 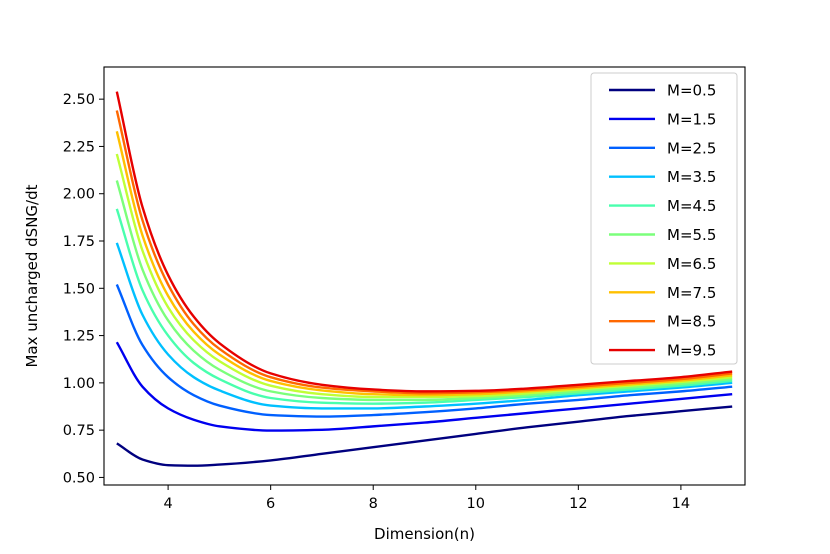 What do you see at coordinates (79, 195) in the screenshot?
I see `y-tick-label: 2.00` at bounding box center [79, 195].